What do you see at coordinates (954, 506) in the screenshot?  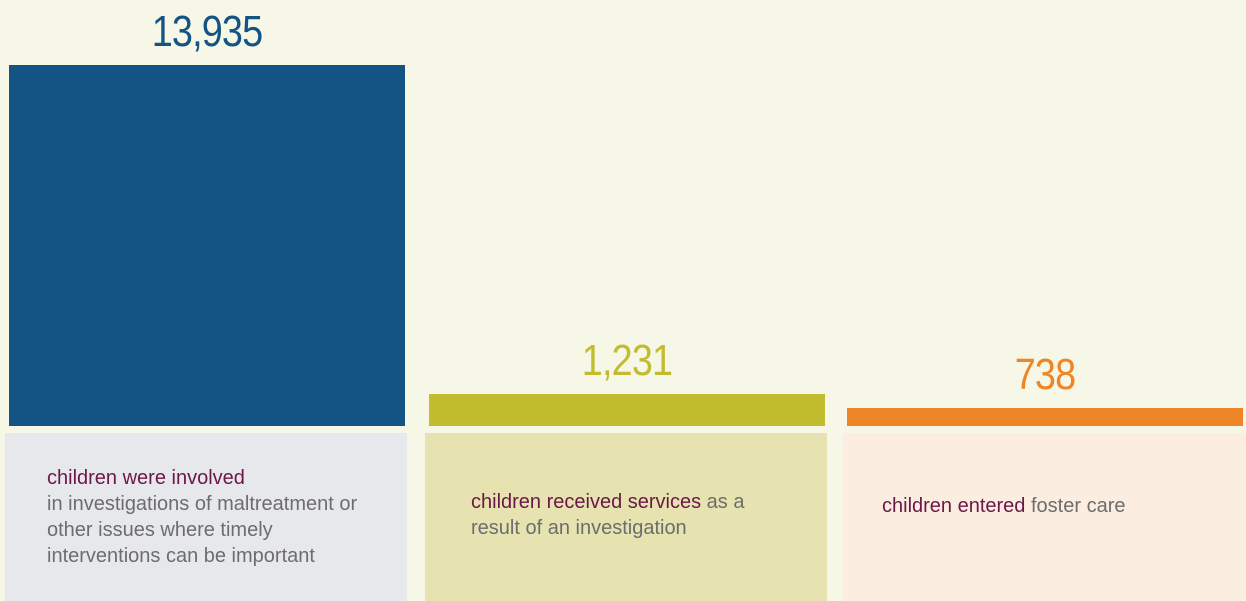 I see `description-highlight-foster-care: children entered` at bounding box center [954, 506].